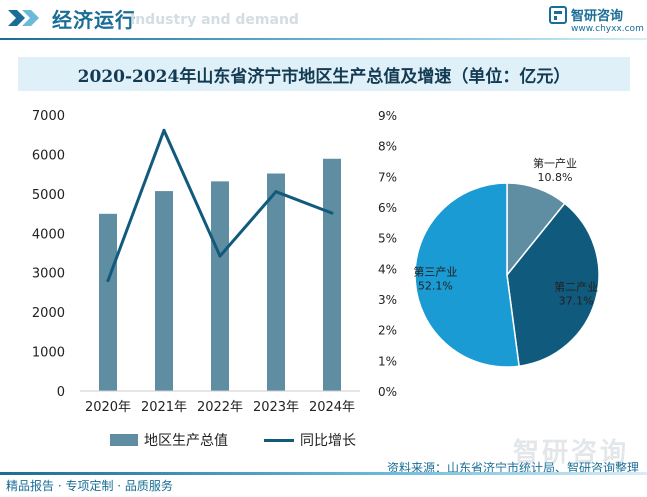  What do you see at coordinates (48, 234) in the screenshot?
I see `y-axis-tick-label: 4000` at bounding box center [48, 234].